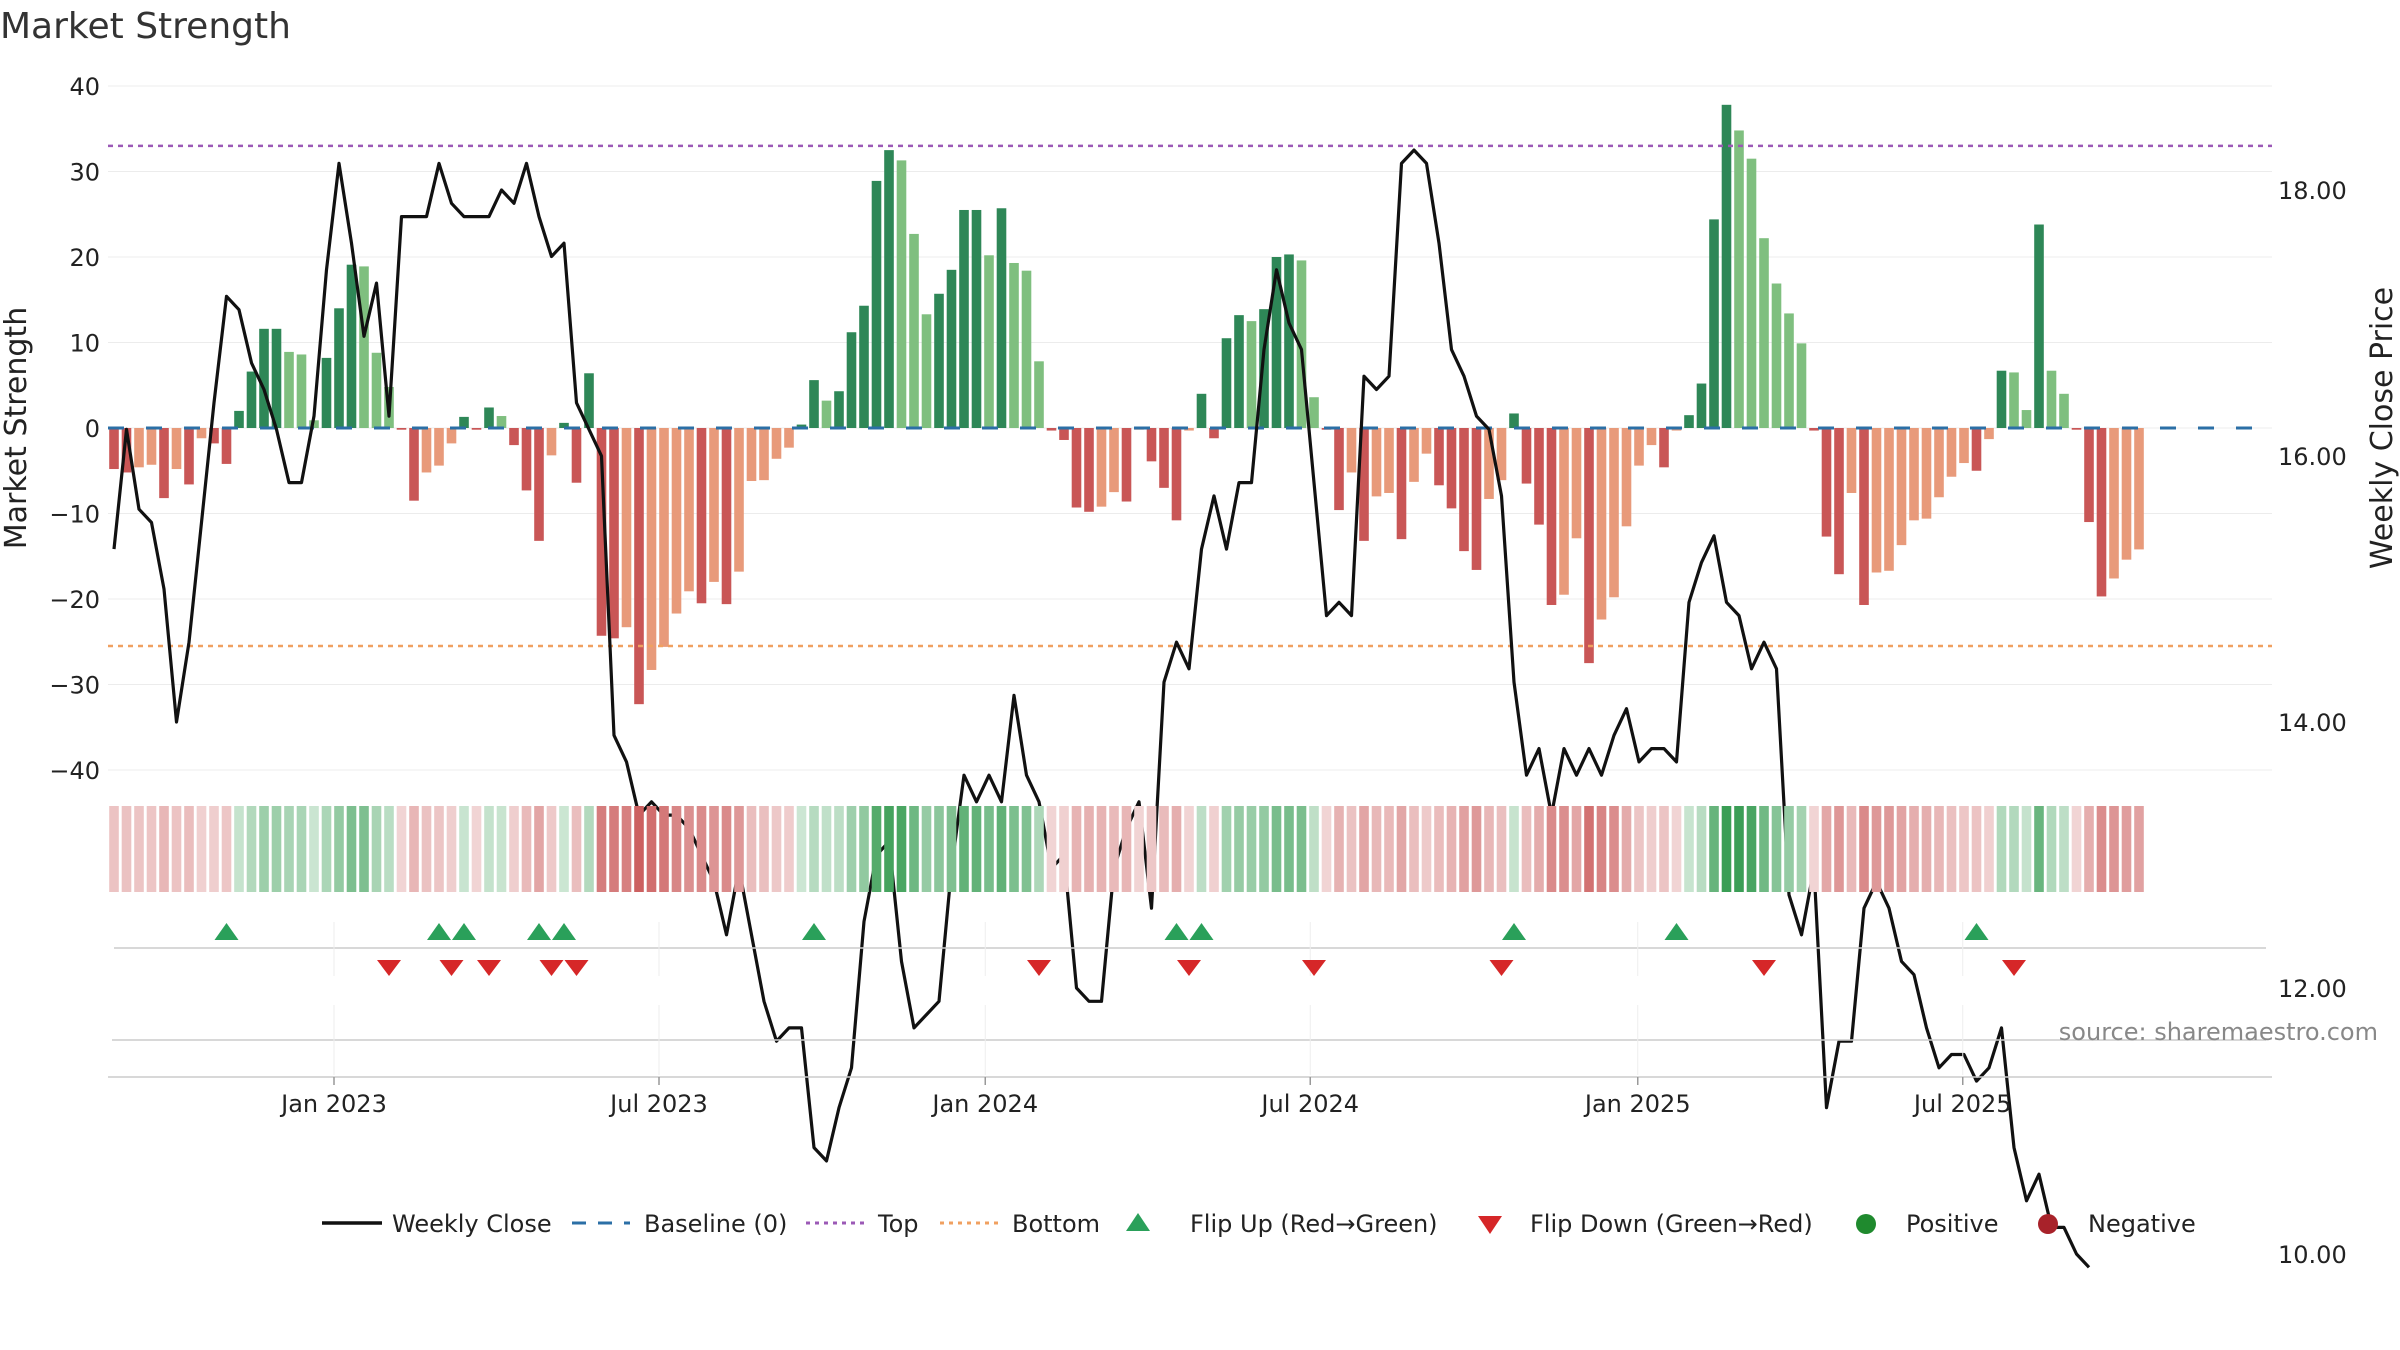 The image size is (2400, 1350). I want to click on legend-positive: Positive, so click(1952, 1224).